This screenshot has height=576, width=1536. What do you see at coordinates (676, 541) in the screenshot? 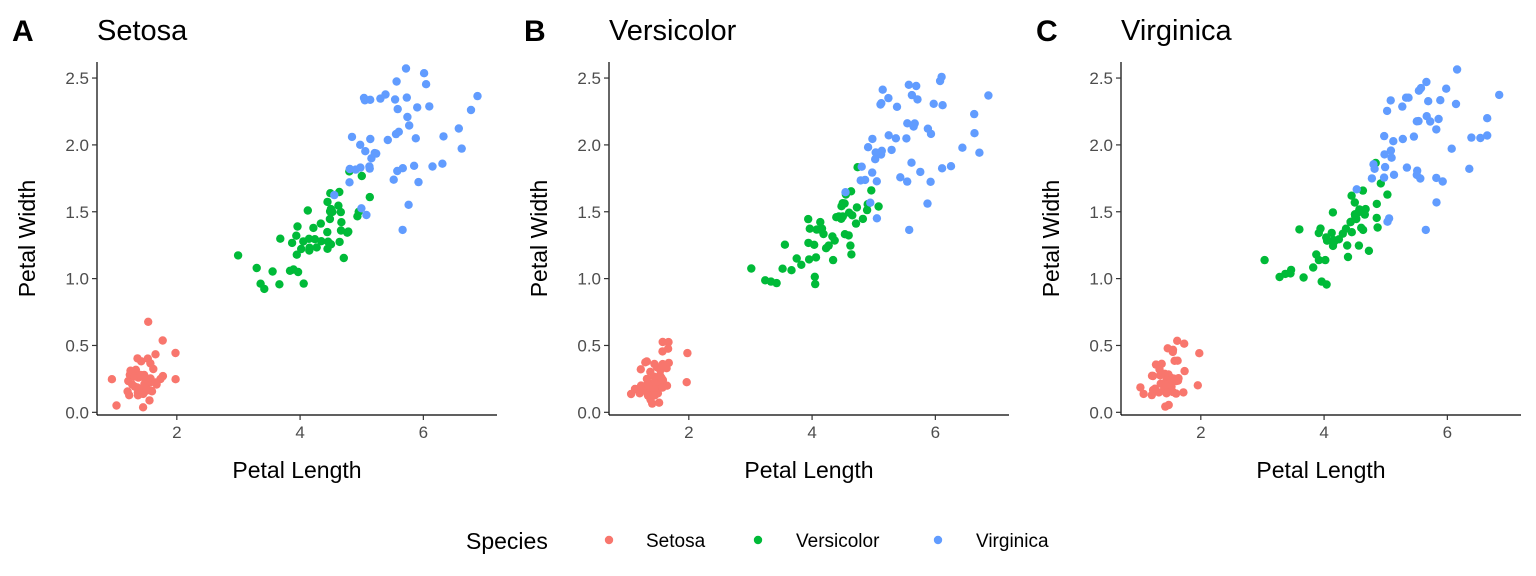
I see `legend-label-setosa: Setosa` at bounding box center [676, 541].